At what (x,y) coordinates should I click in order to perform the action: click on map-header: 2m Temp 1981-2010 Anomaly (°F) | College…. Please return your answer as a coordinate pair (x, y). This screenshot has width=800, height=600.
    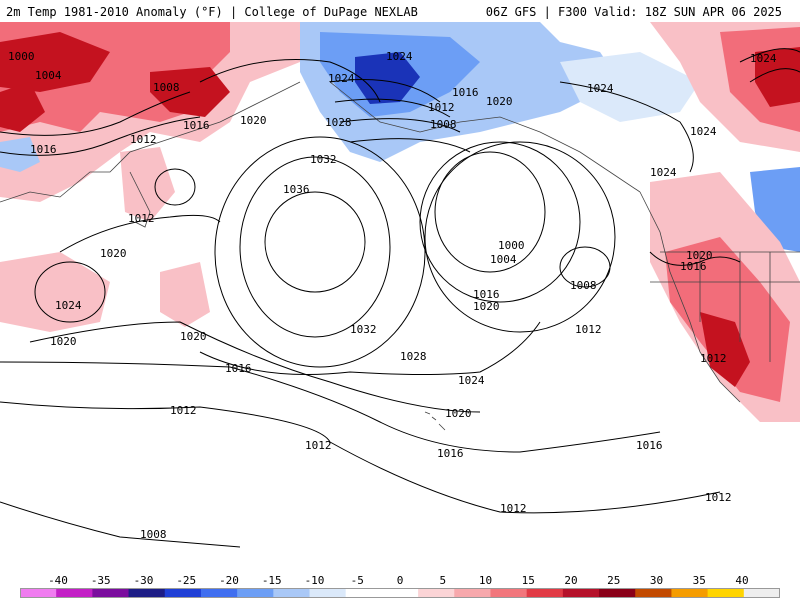
    Looking at the image, I should click on (400, 11).